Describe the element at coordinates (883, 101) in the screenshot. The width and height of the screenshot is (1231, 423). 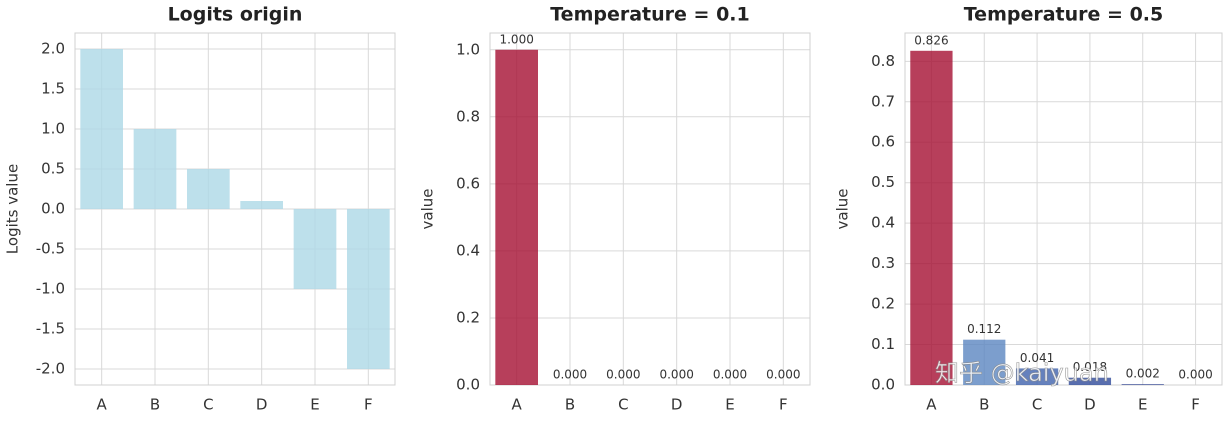
I see `y-tick-label: 0.7` at that location.